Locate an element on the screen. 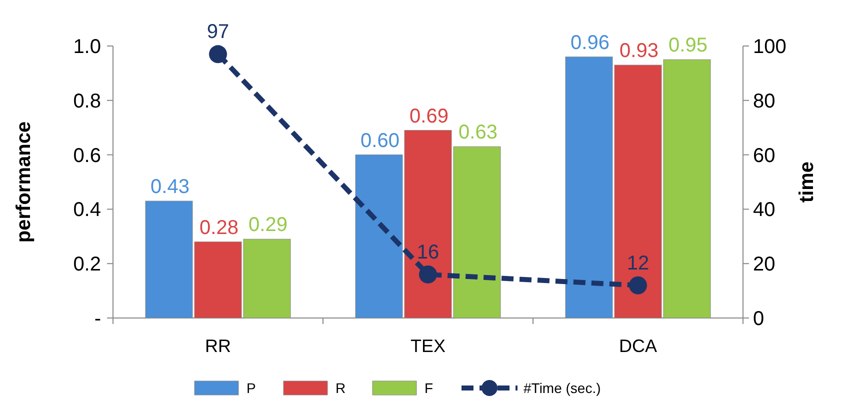 The image size is (844, 406). y2-tick-label: 20 is located at coordinates (764, 265).